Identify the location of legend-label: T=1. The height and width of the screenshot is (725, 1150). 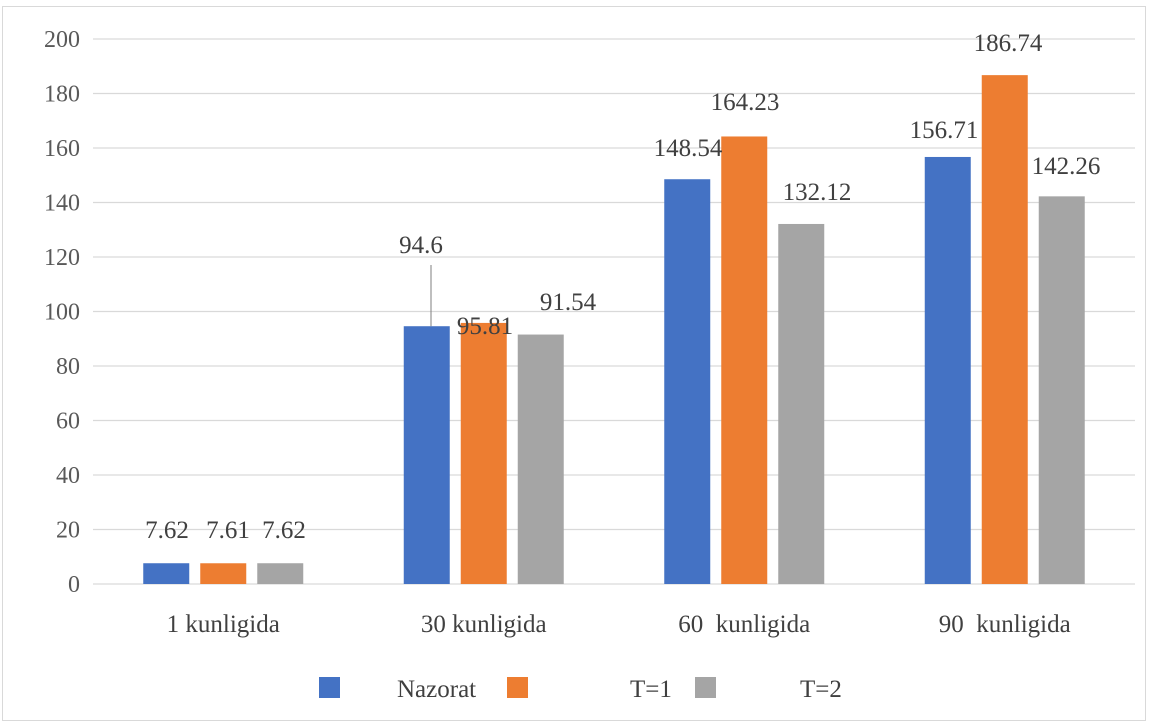
(651, 689).